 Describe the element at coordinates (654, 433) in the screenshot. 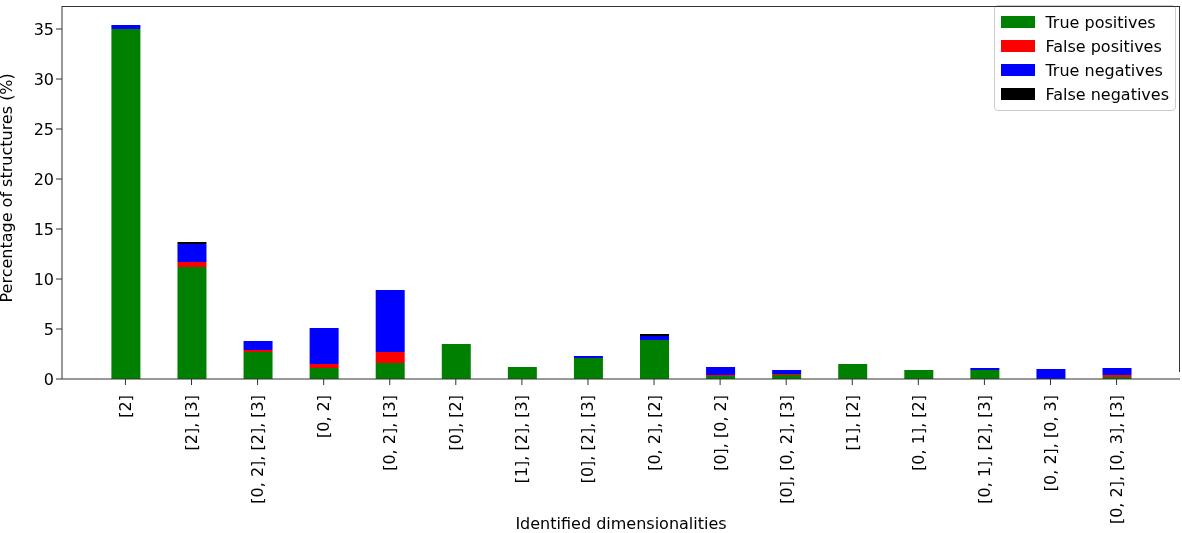

I see `x-tick-label: [0, 2], [2]` at that location.